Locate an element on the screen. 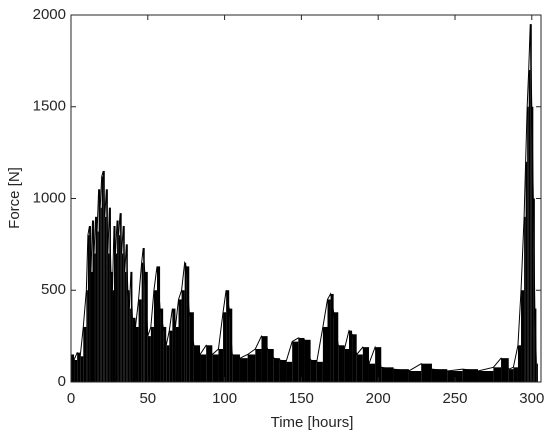  x-tick-label: 200 is located at coordinates (378, 398).